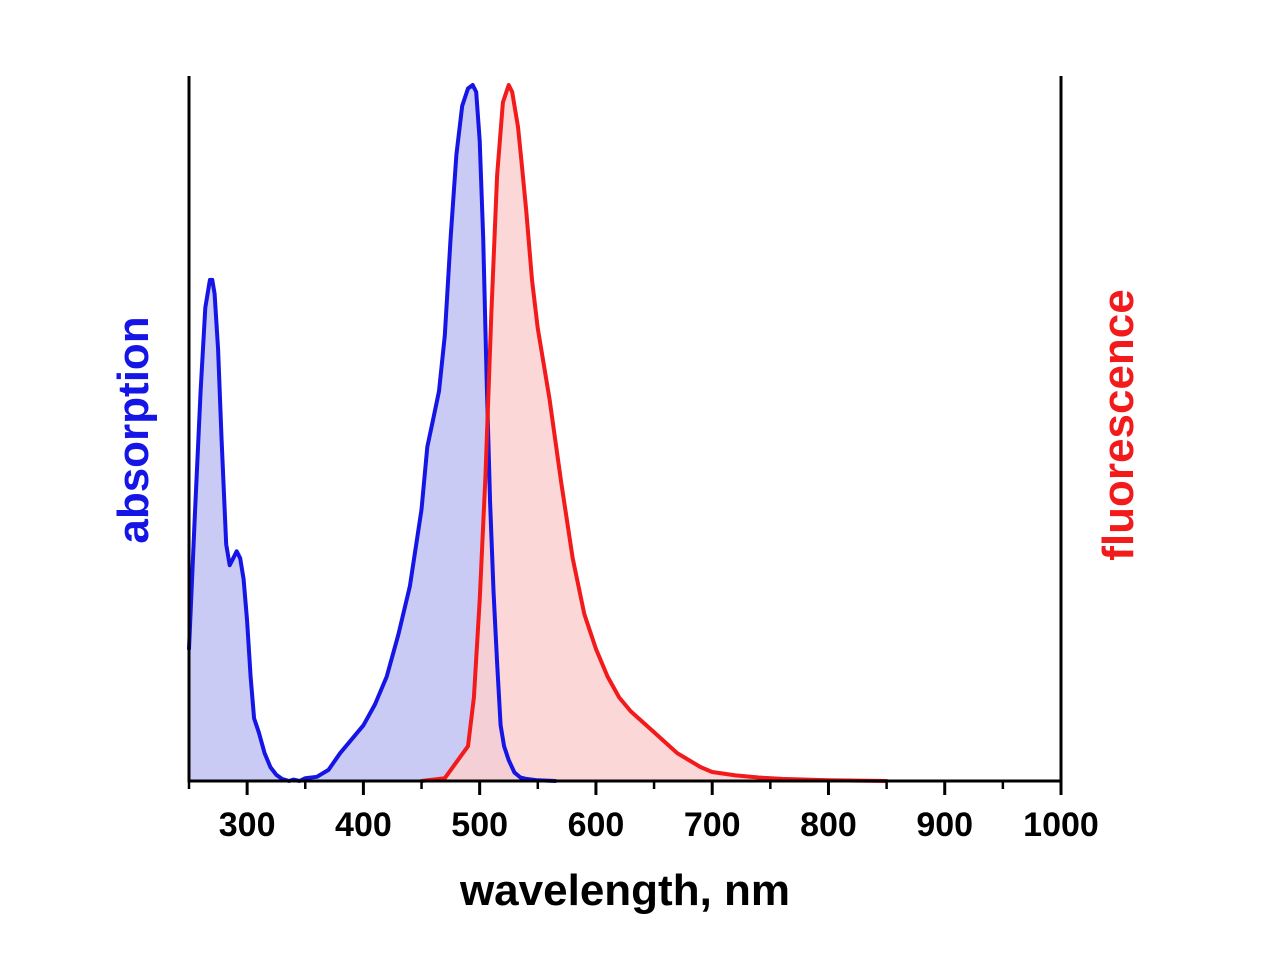 This screenshot has width=1280, height=980. What do you see at coordinates (944, 825) in the screenshot?
I see `x-tick-label: 900` at bounding box center [944, 825].